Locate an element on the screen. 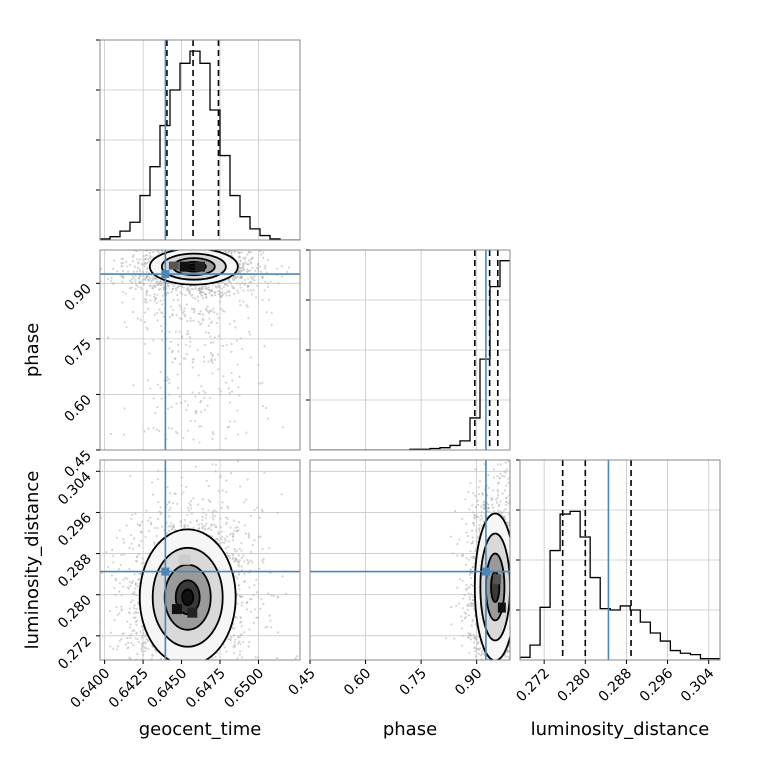  panel-frame is located at coordinates (200, 140).